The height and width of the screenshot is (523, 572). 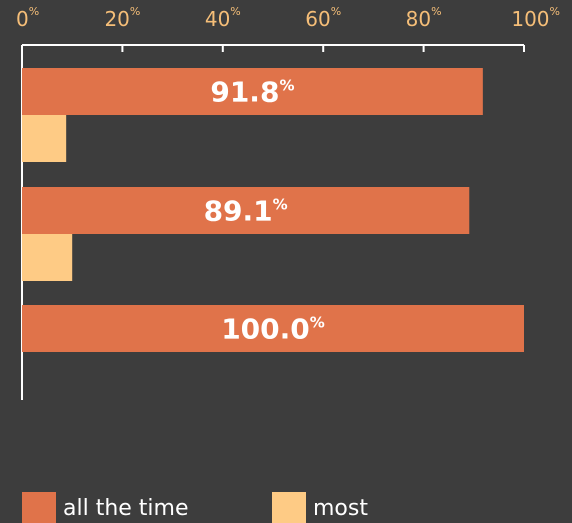 What do you see at coordinates (424, 18) in the screenshot?
I see `x-tick-label: 80%` at bounding box center [424, 18].